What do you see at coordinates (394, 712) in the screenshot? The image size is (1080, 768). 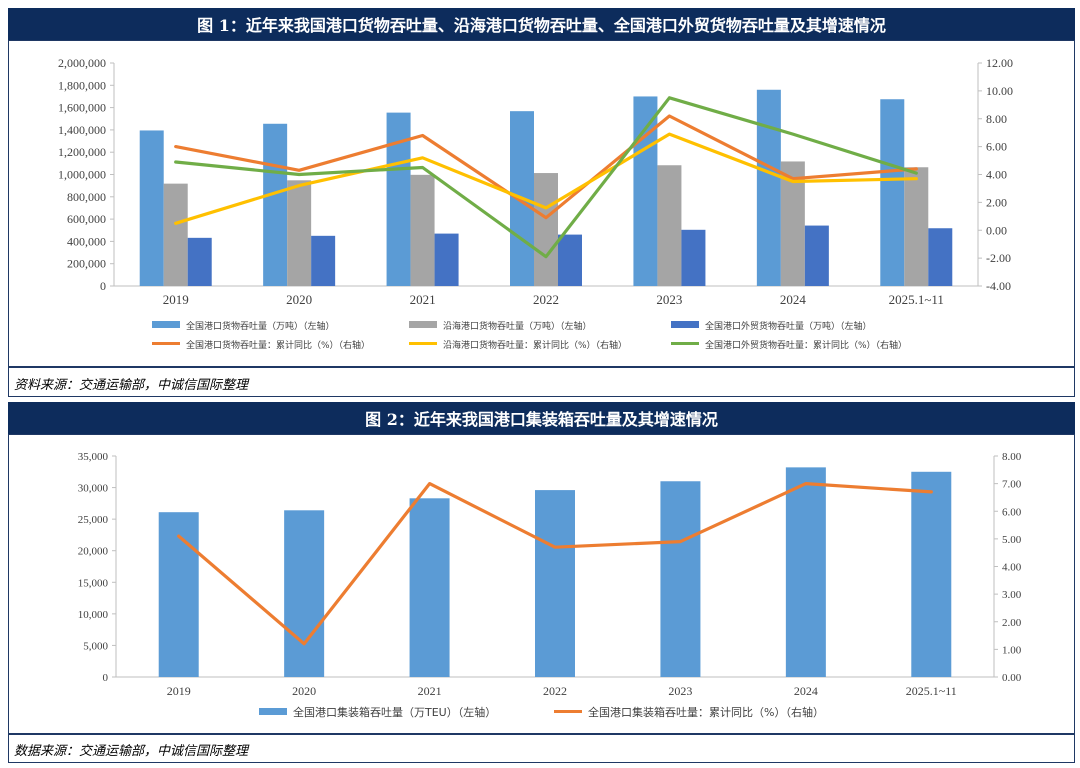 I see `chart2-legend-label: 全国港口集装箱吞吐量（万TEU）（左轴）` at bounding box center [394, 712].